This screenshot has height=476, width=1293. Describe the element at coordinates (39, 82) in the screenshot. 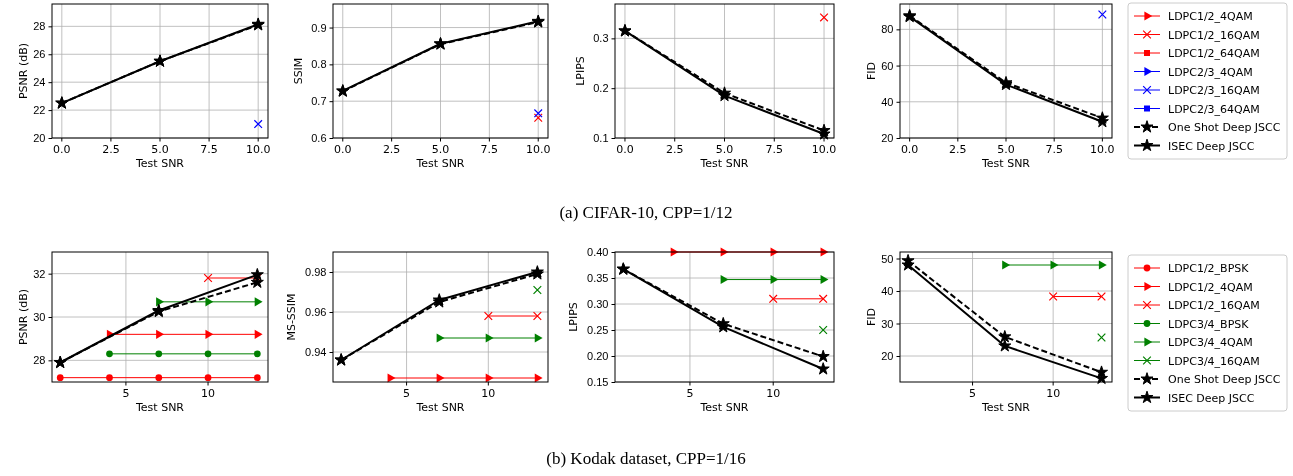

I see `y-tick-label: 24` at that location.